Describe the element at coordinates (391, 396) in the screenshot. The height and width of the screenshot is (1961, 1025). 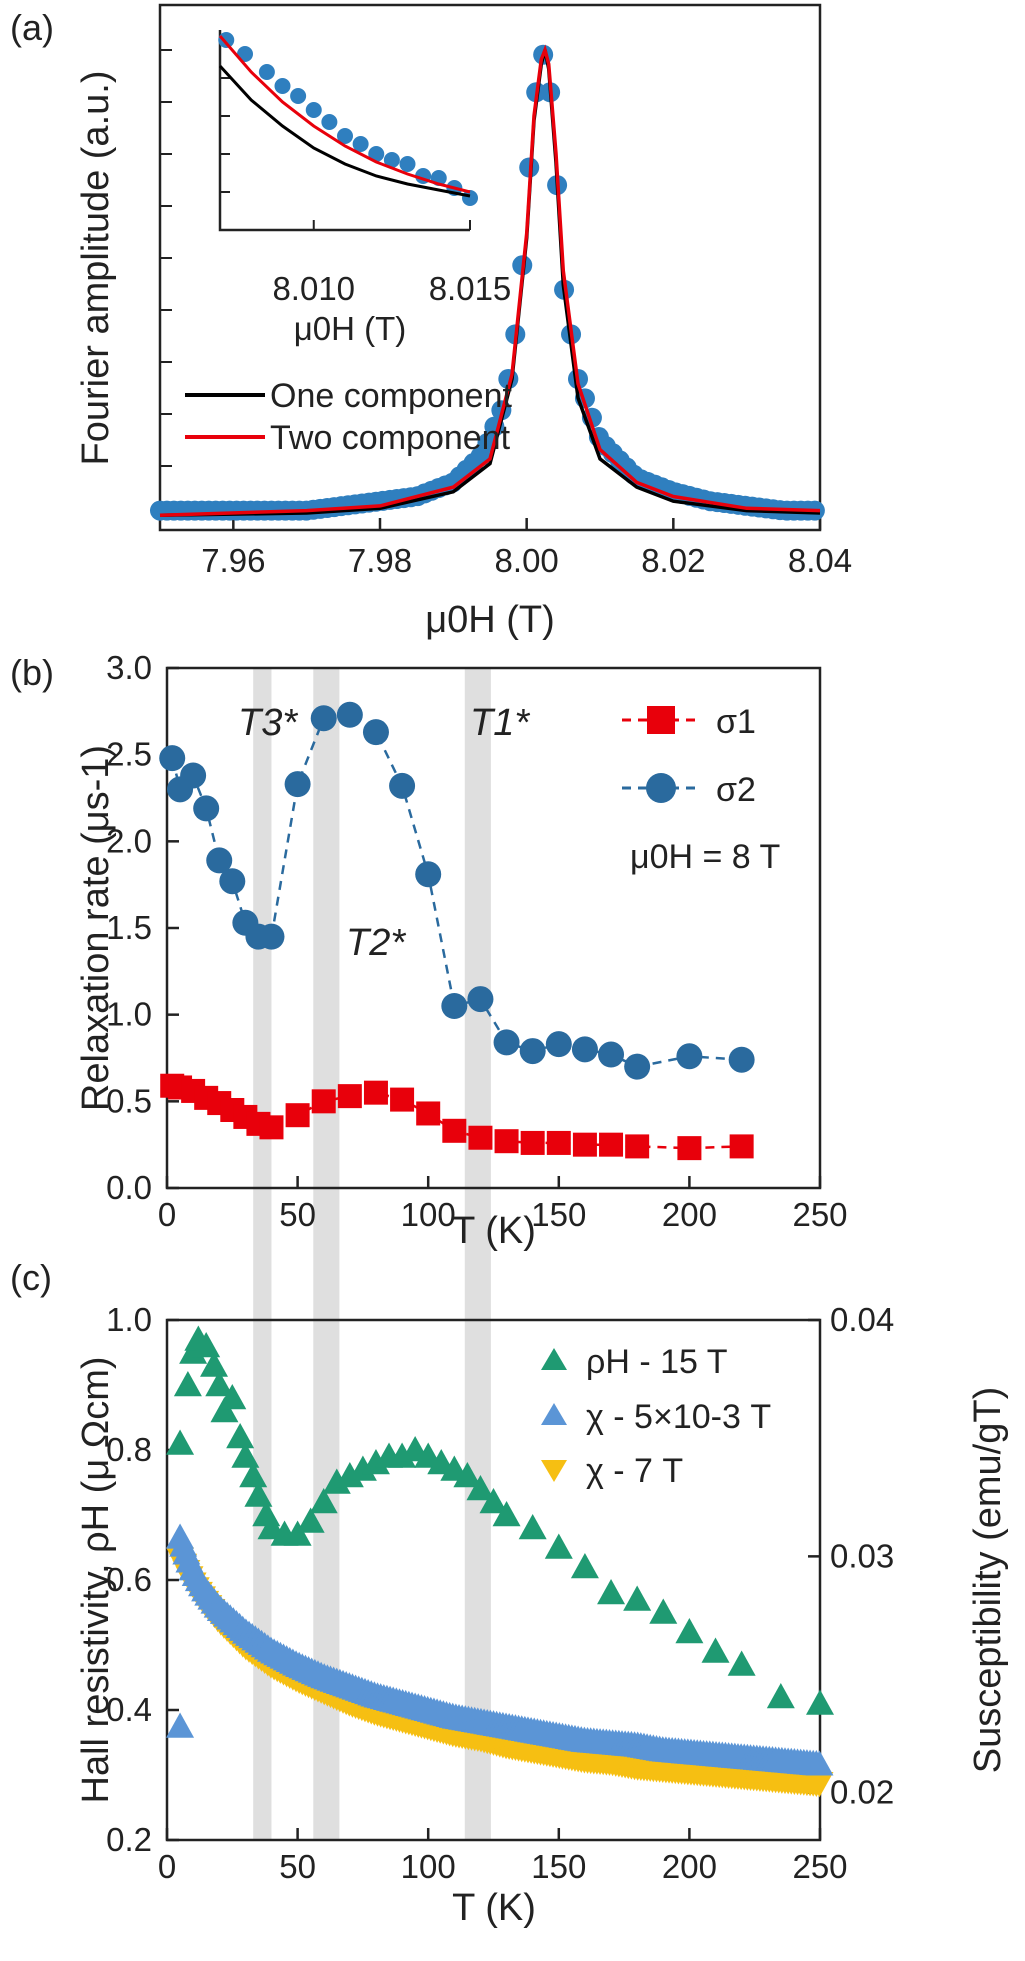
I see `legend-one-component-label: One component` at that location.